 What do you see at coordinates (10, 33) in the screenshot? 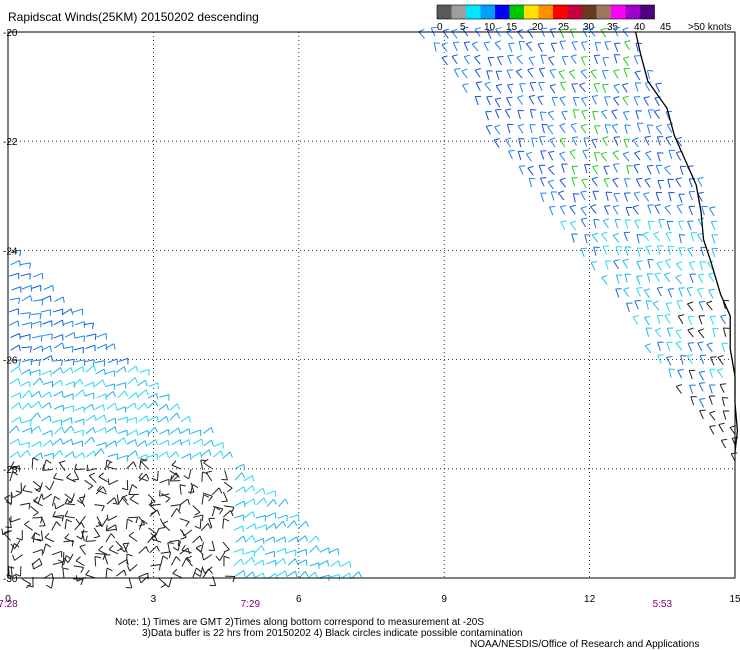
I see `y-tick-label: -20` at bounding box center [10, 33].